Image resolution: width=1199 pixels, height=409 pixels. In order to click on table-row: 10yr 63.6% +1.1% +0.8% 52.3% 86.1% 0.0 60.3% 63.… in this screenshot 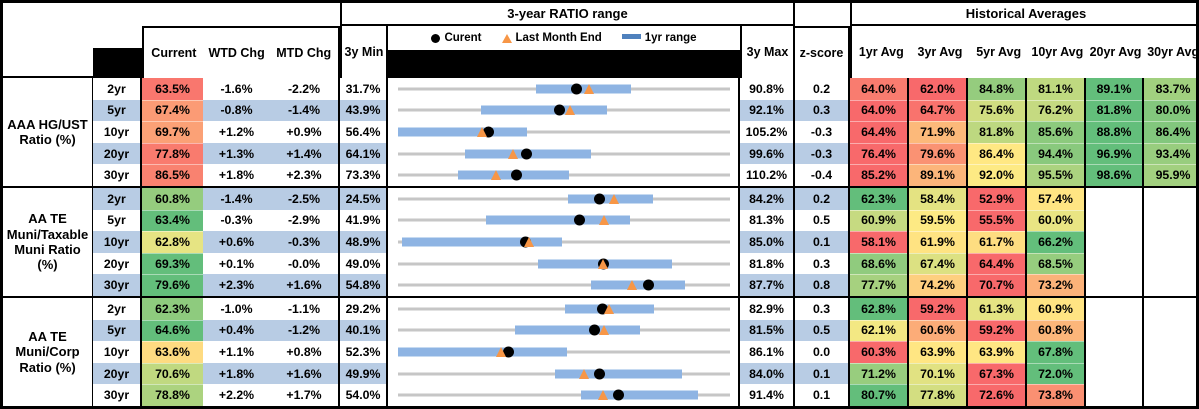, I will do `click(644, 352)`.